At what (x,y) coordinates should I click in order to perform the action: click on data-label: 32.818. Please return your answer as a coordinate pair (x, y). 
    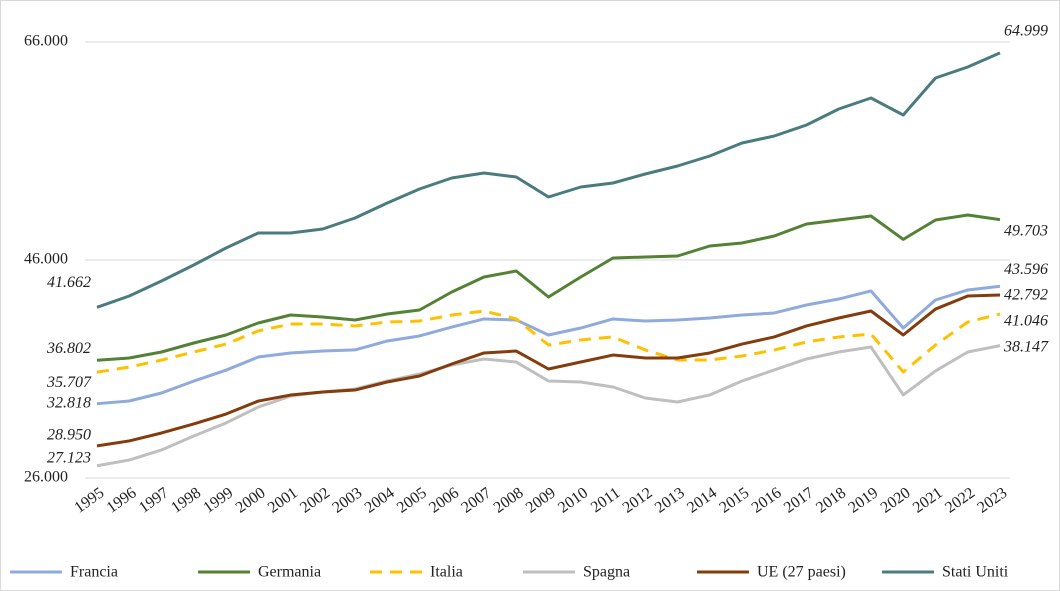
    Looking at the image, I should click on (68, 402).